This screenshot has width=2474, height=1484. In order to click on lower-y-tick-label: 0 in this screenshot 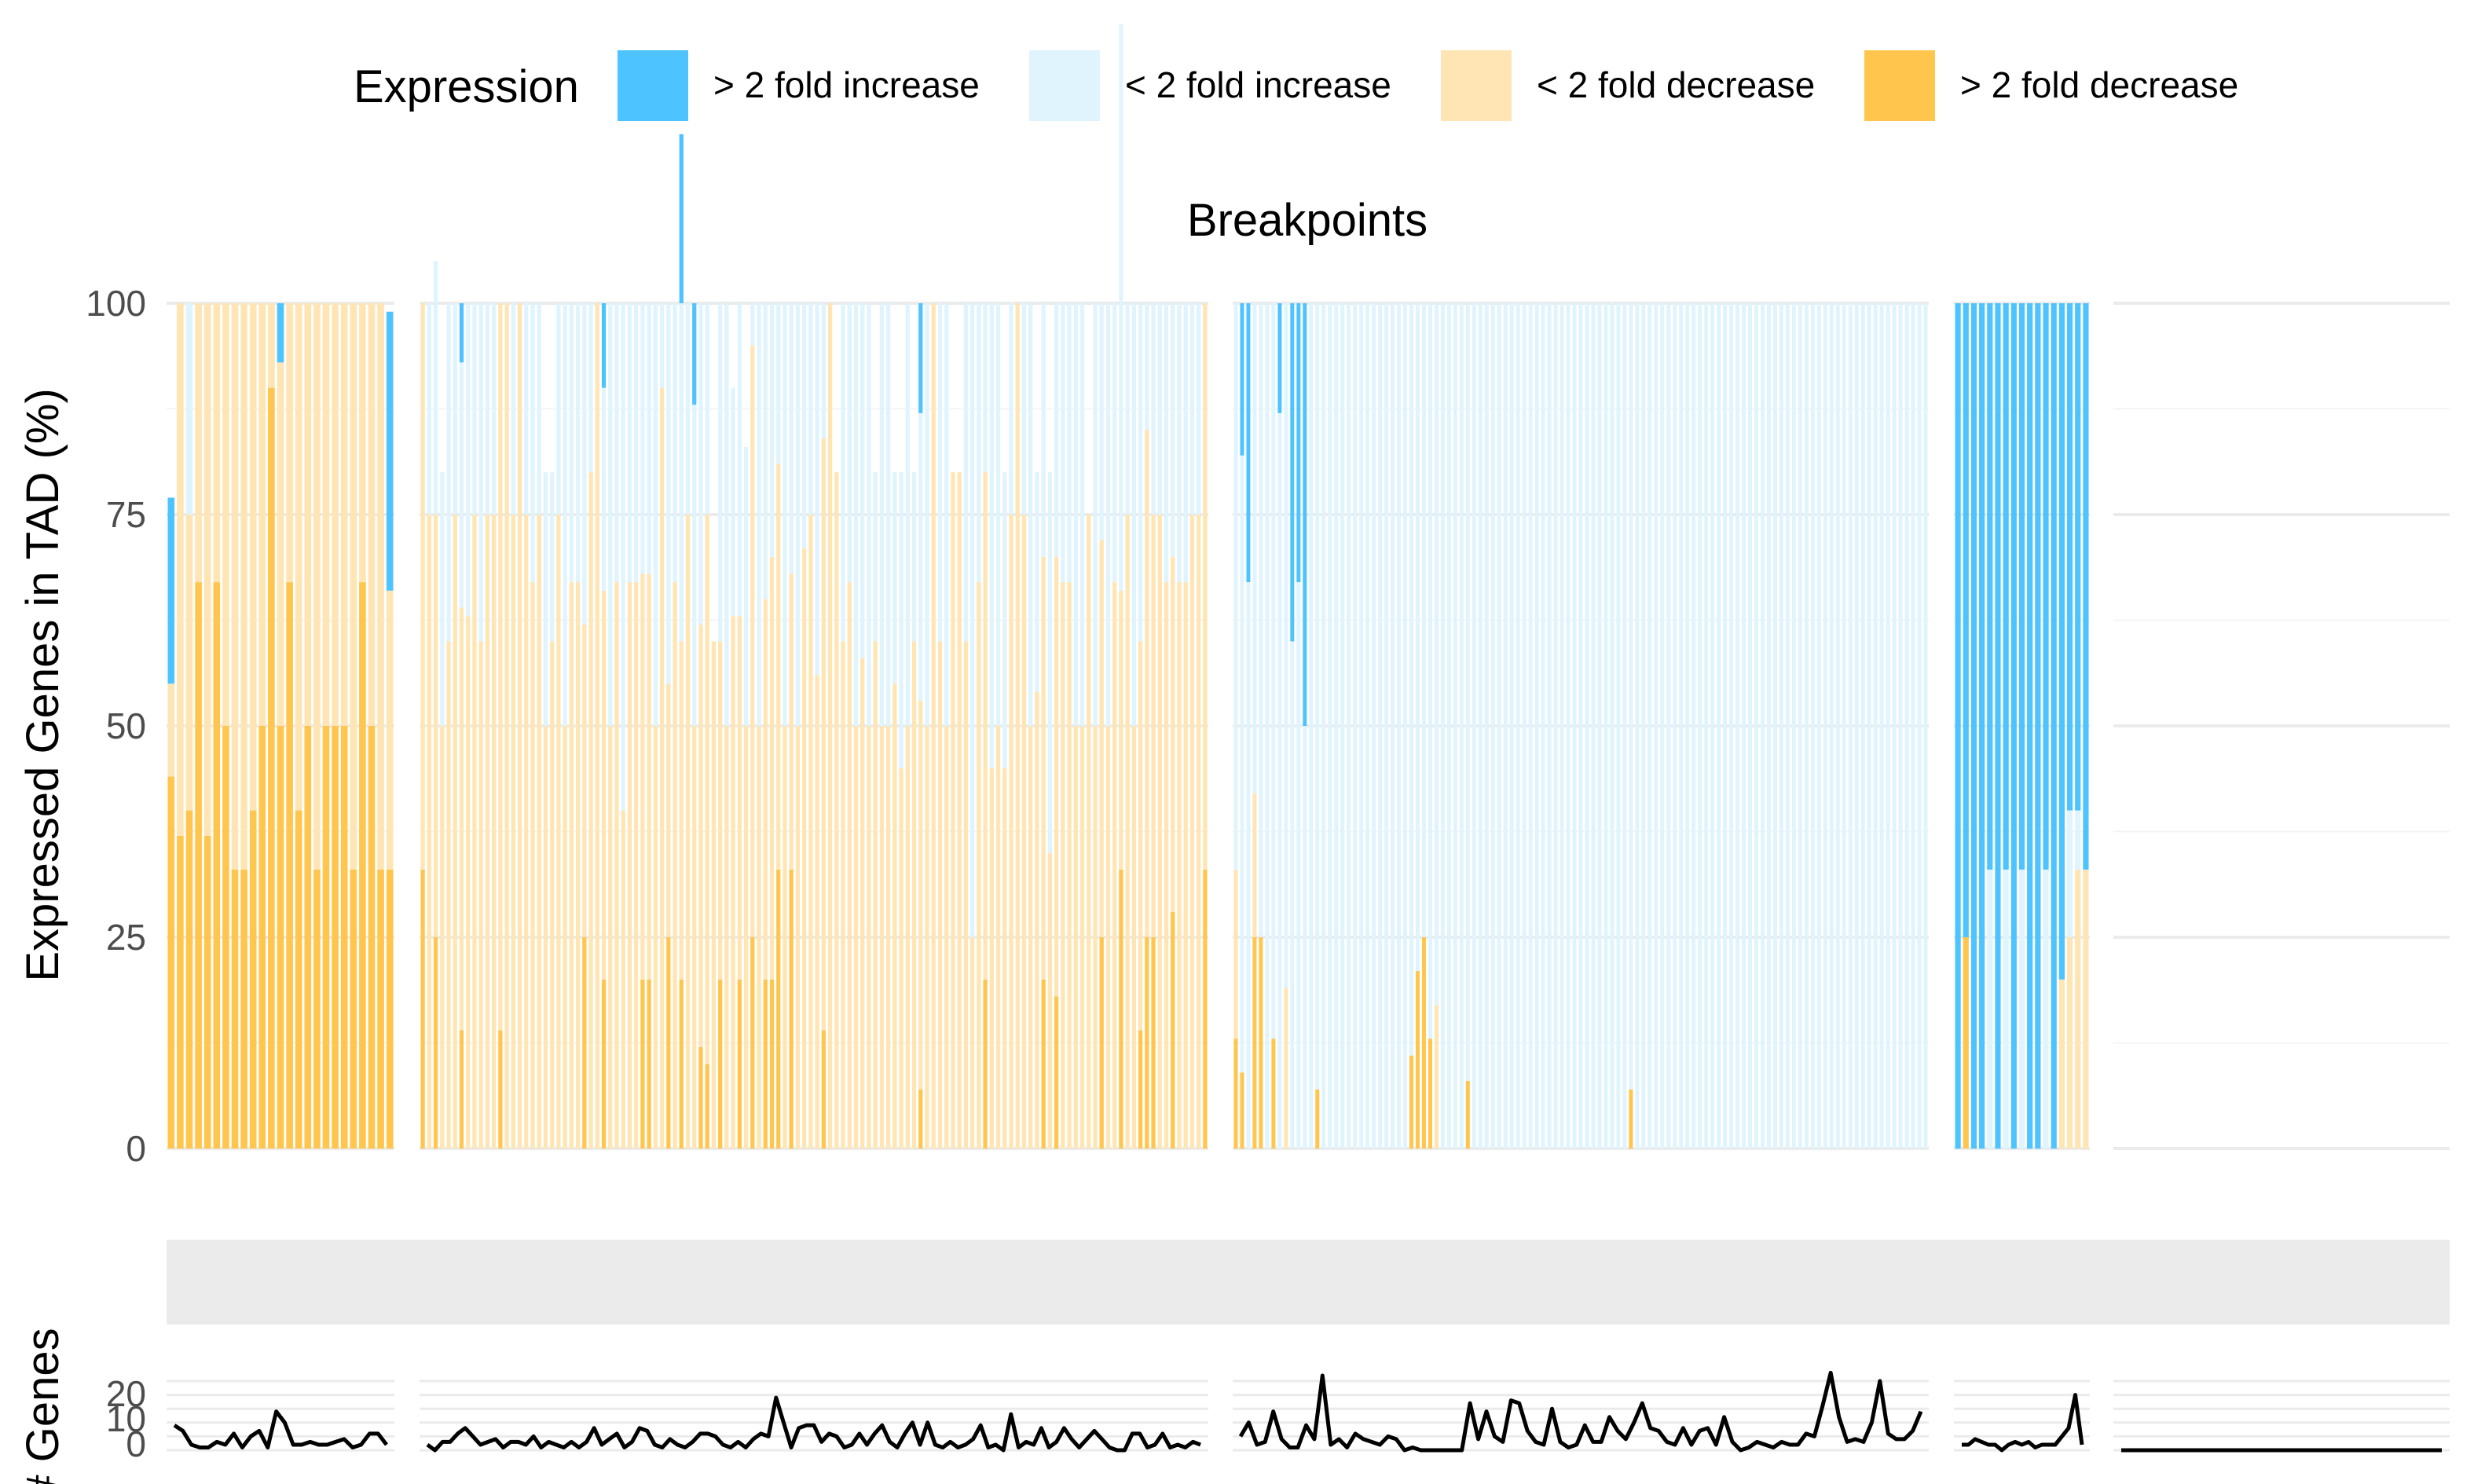, I will do `click(136, 1444)`.